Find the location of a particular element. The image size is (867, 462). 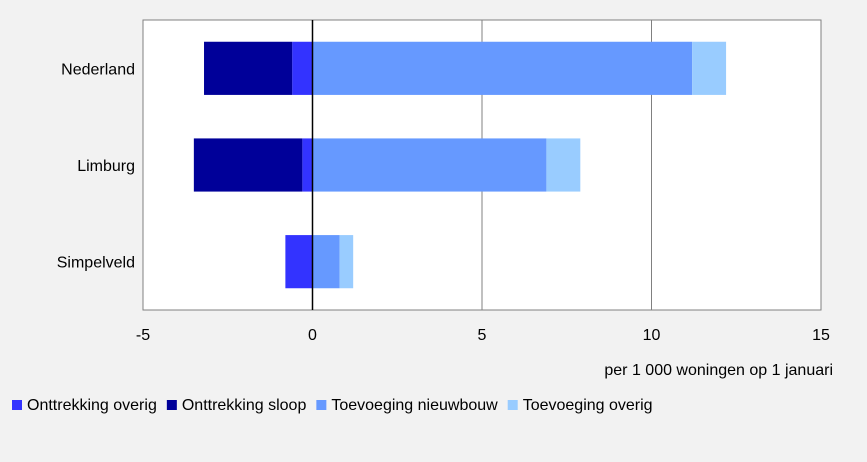

legend-label-1: Onttrekking sloop is located at coordinates (244, 405).